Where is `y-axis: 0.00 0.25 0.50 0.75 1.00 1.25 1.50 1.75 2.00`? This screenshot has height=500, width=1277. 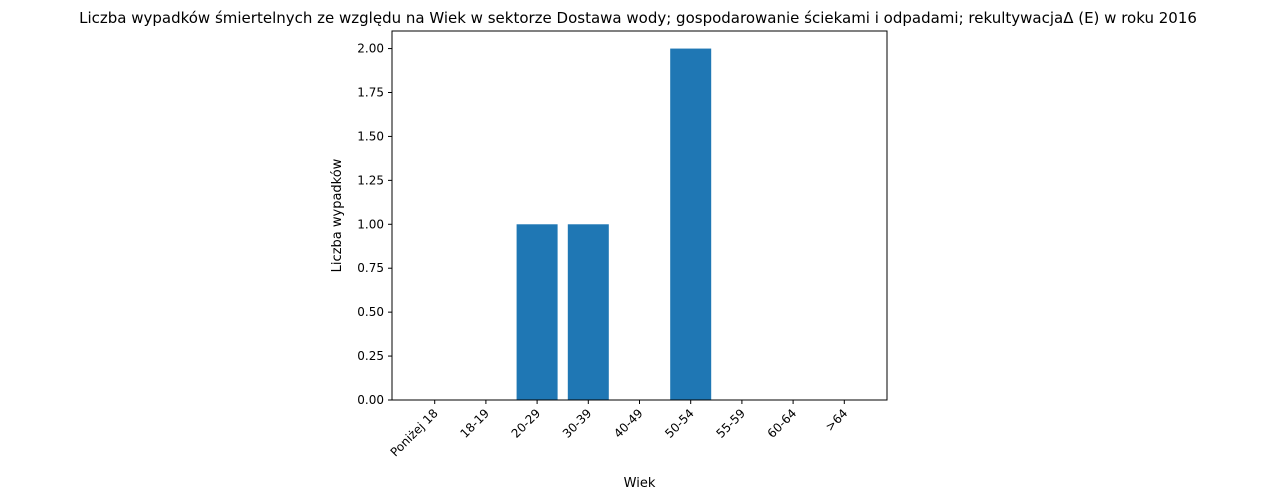 y-axis: 0.00 0.25 0.50 0.75 1.00 1.25 1.50 1.75 2.00 is located at coordinates (374, 224).